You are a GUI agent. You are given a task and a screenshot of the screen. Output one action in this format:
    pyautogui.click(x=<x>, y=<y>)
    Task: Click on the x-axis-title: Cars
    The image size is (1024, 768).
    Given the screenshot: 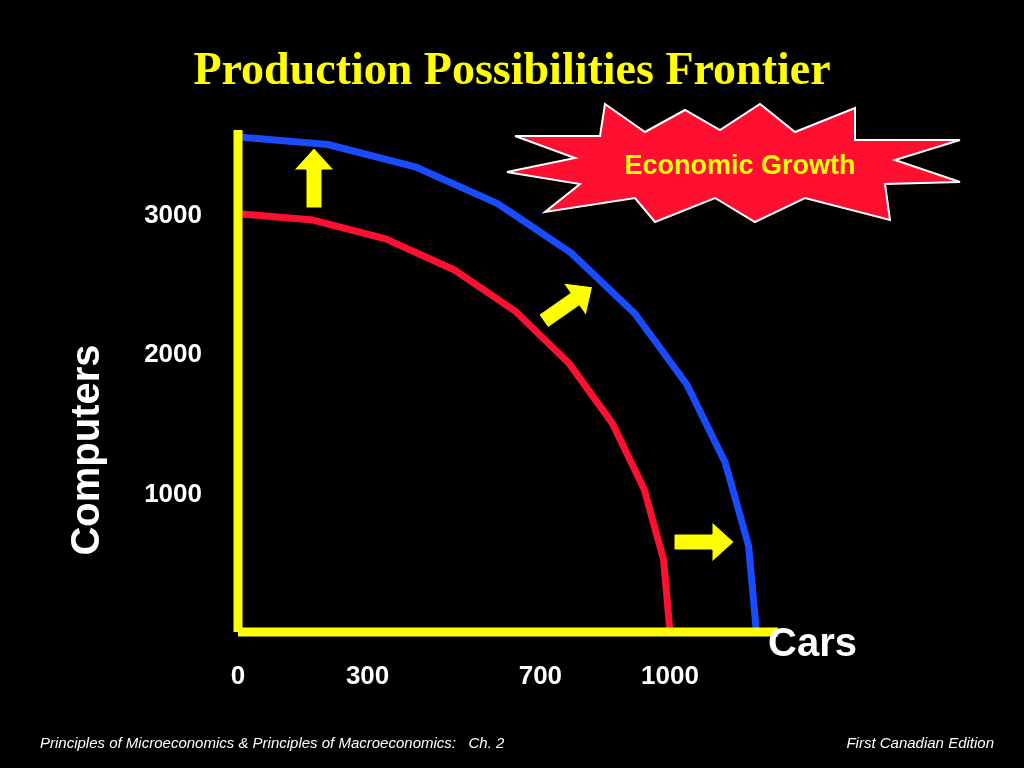 What is the action you would take?
    pyautogui.click(x=812, y=642)
    